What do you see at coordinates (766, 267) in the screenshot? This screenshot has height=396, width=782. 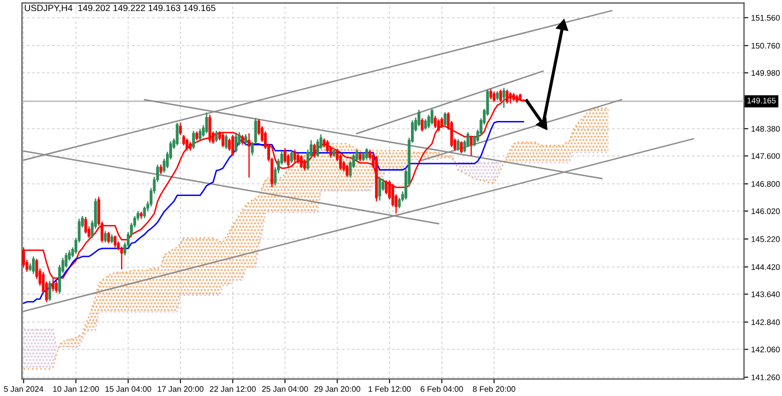 I see `y-tick-label: 144.420` at bounding box center [766, 267].